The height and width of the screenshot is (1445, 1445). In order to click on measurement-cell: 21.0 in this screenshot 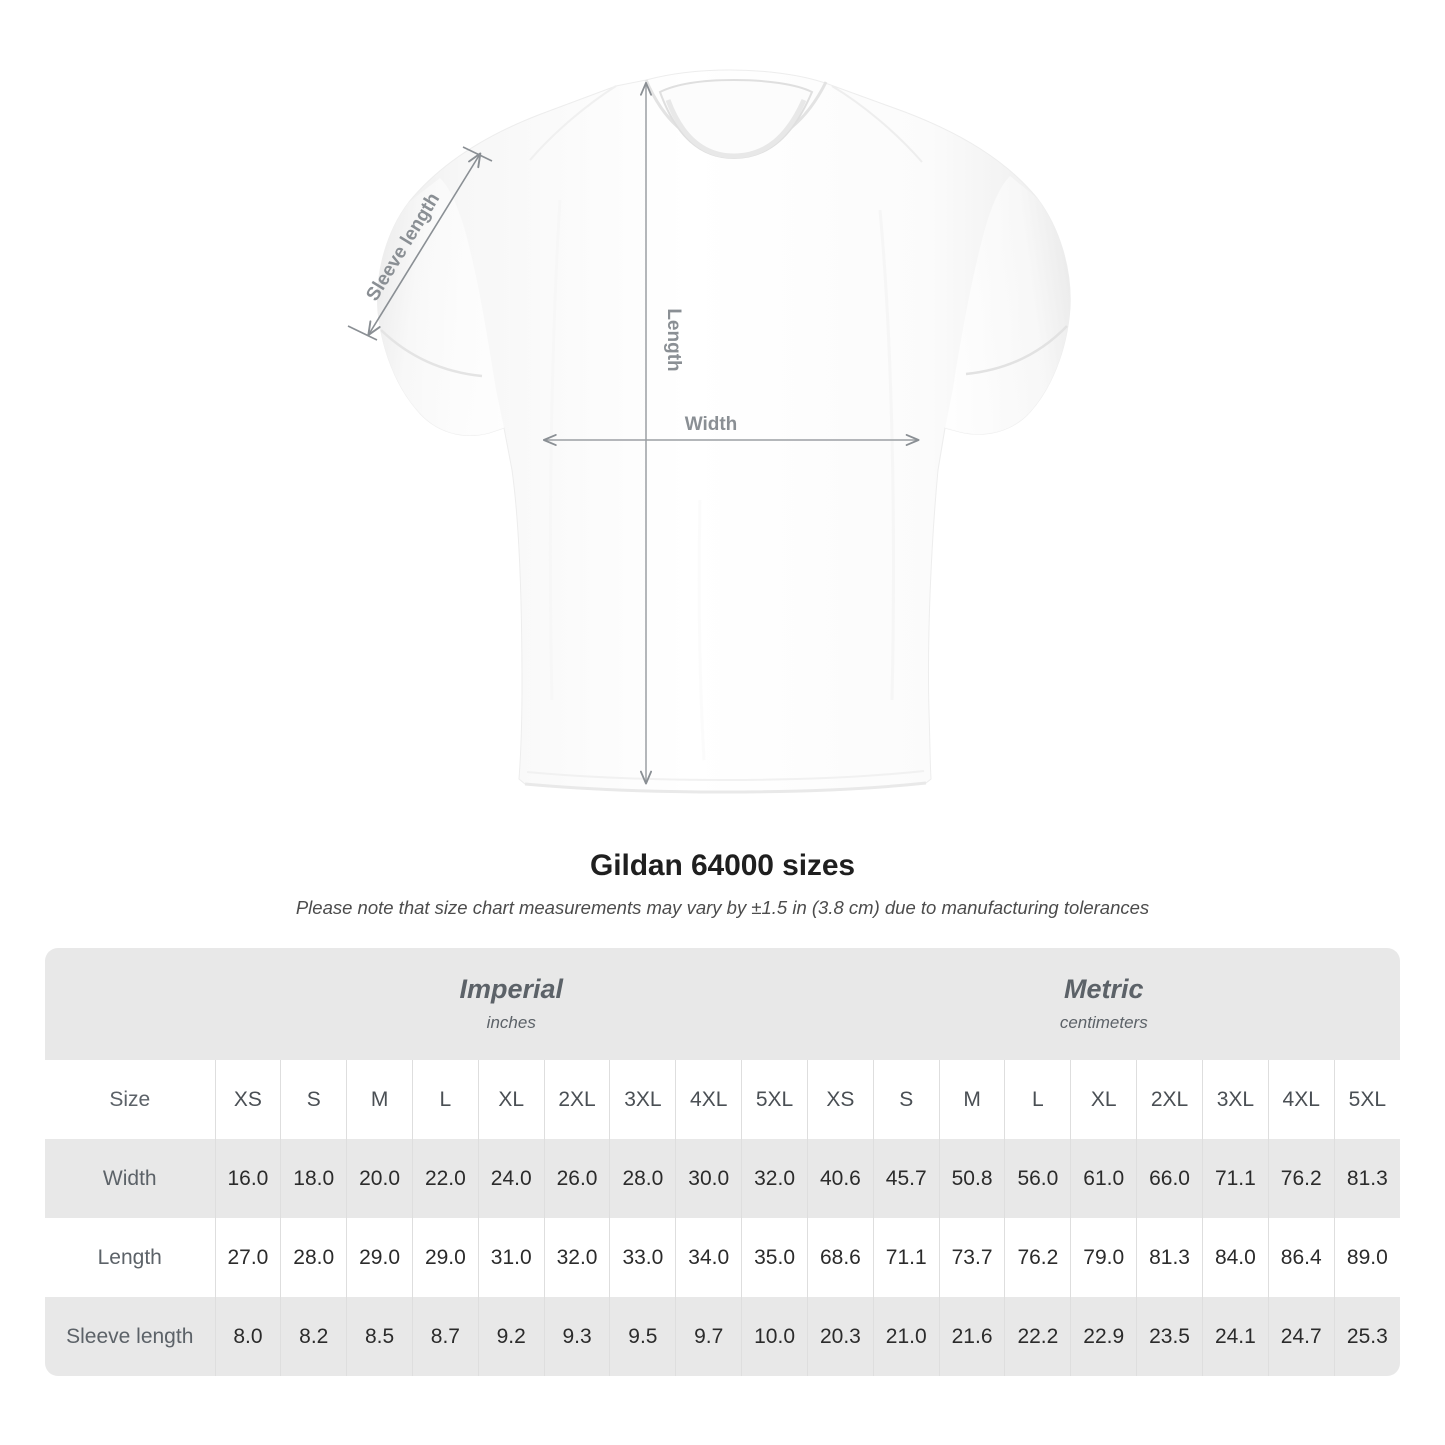, I will do `click(906, 1336)`.